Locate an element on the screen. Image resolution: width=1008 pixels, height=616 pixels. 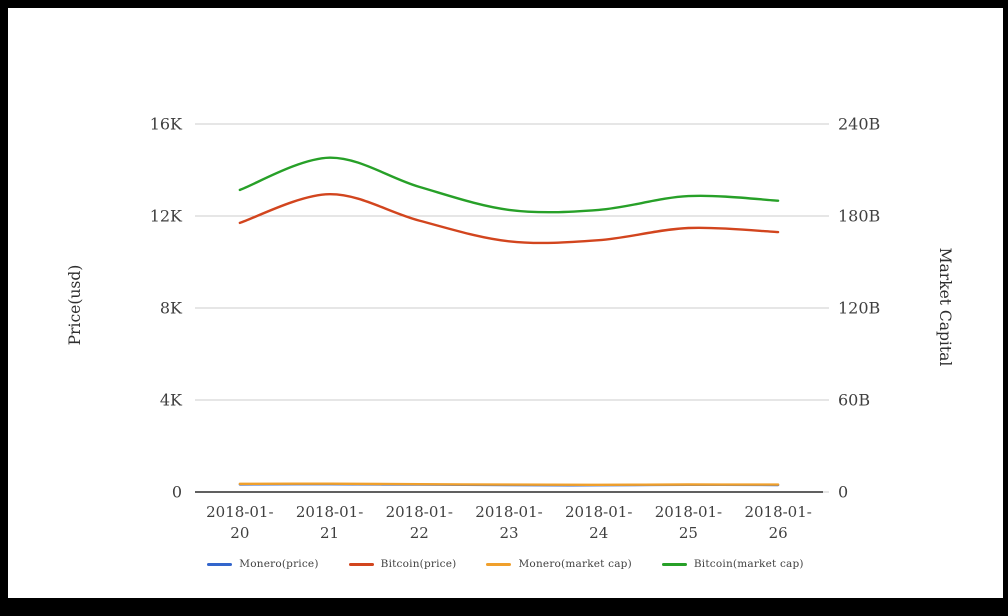
legend-label: Monero(market cap) is located at coordinates (575, 564).